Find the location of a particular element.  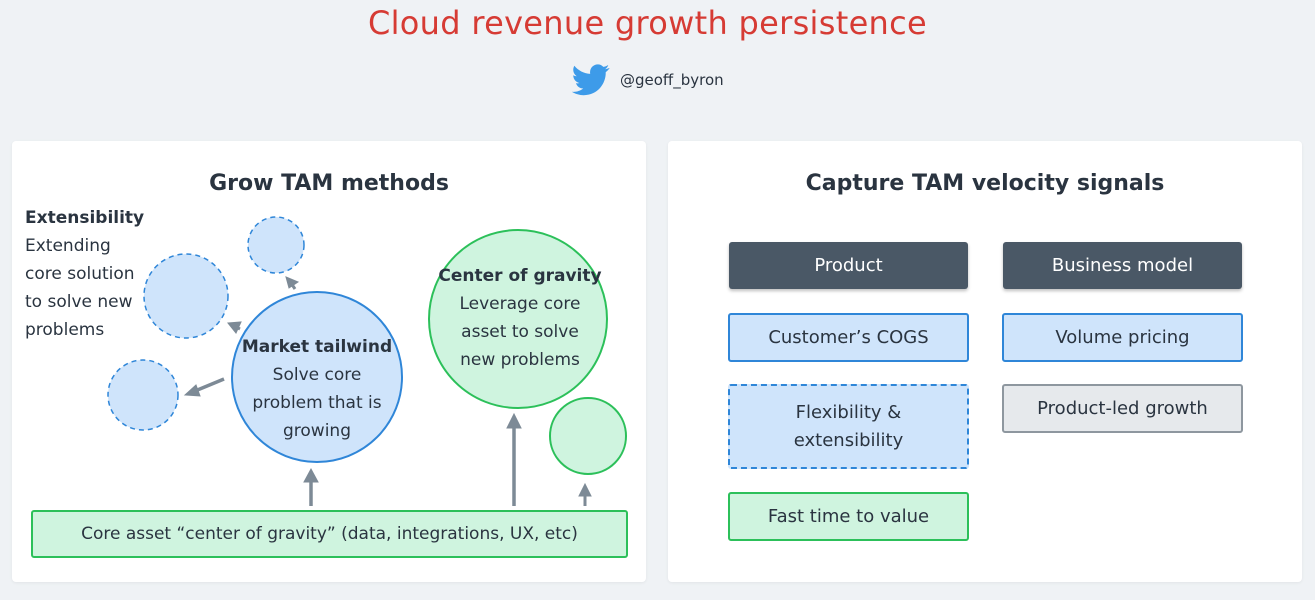

center-of-gravity-line-2: asset to solve is located at coordinates (520, 332).